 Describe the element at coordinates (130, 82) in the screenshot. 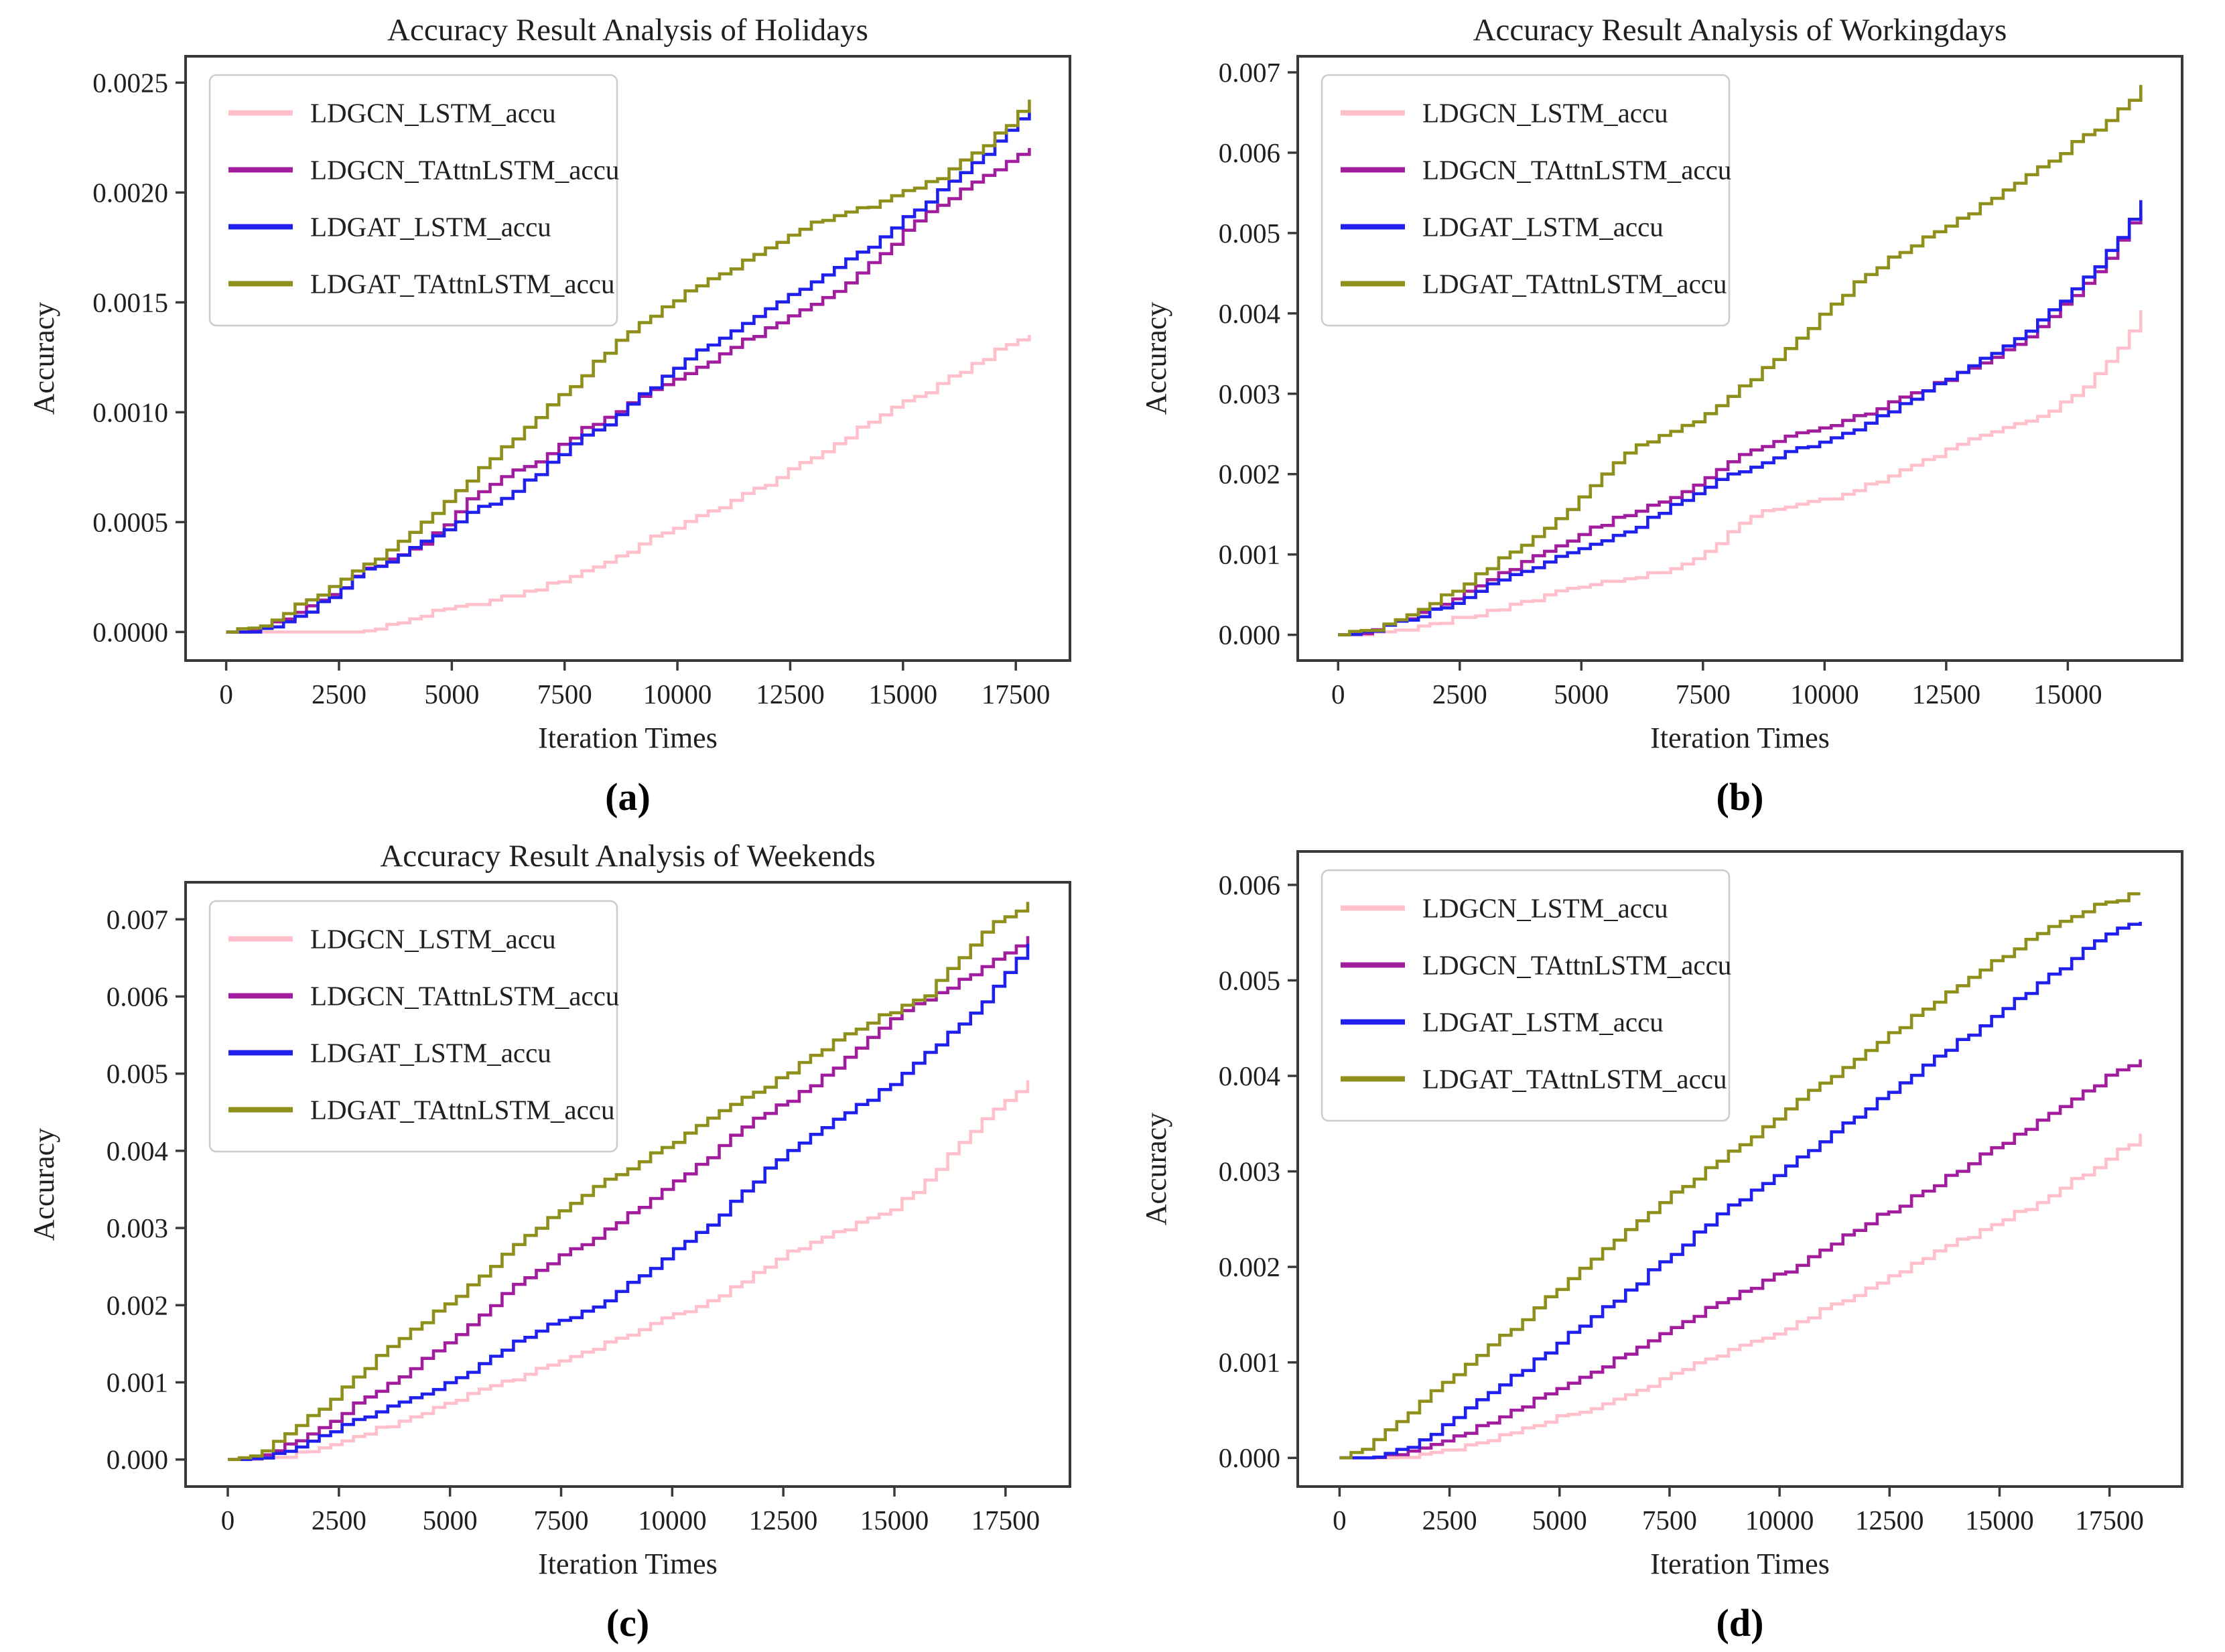

I see `y-tick-label: 0.0025` at that location.